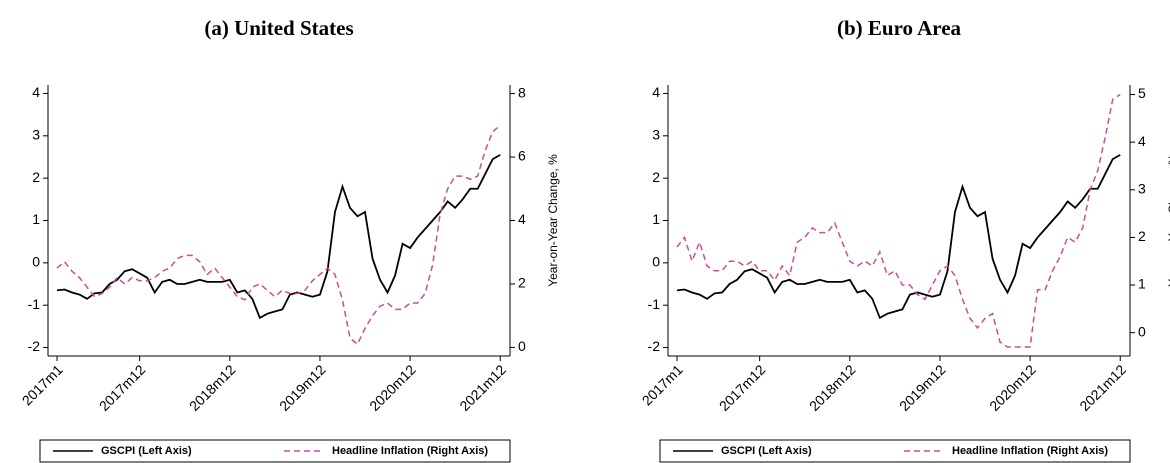 The width and height of the screenshot is (1170, 463). What do you see at coordinates (899, 28) in the screenshot?
I see `chart-title: (b) Euro Area` at bounding box center [899, 28].